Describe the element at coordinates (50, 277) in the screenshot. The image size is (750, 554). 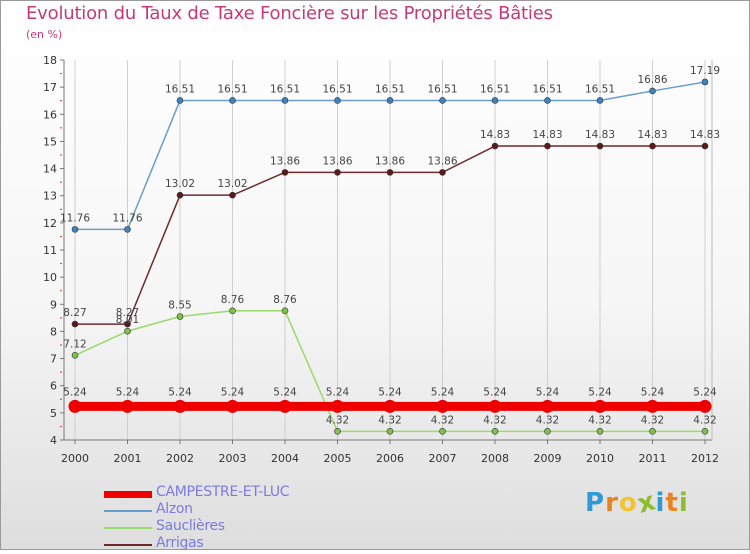
I see `y-tick-label: 10` at that location.